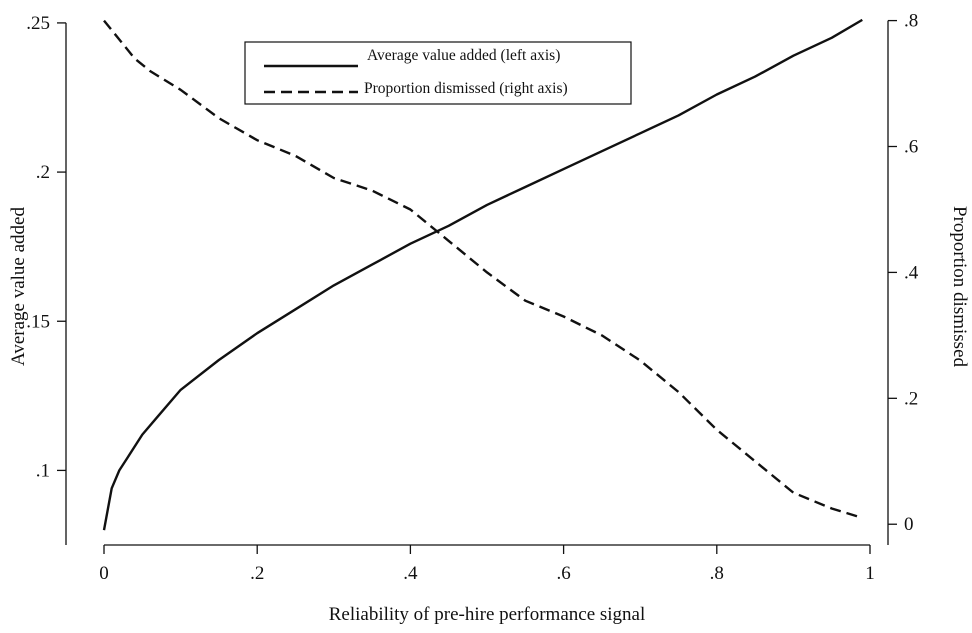  What do you see at coordinates (911, 272) in the screenshot?
I see `right-y-tick-label: .4` at bounding box center [911, 272].